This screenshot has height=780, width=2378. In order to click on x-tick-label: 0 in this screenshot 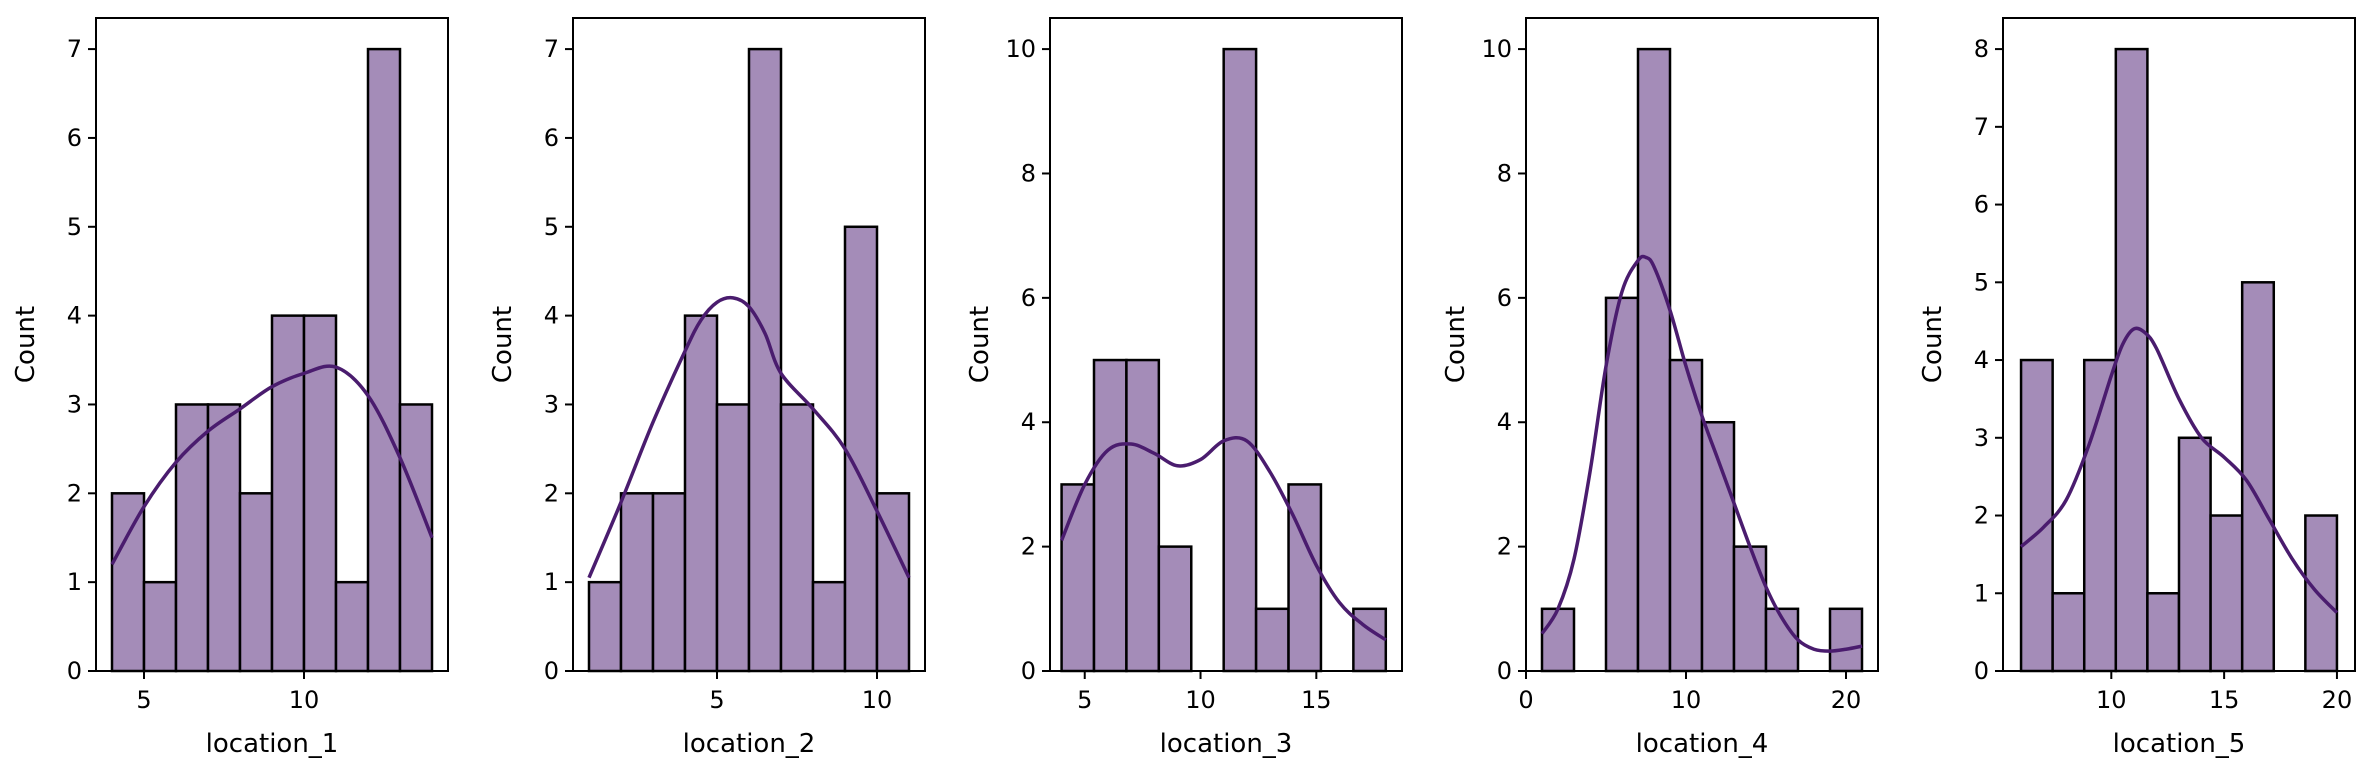, I will do `click(1525, 700)`.